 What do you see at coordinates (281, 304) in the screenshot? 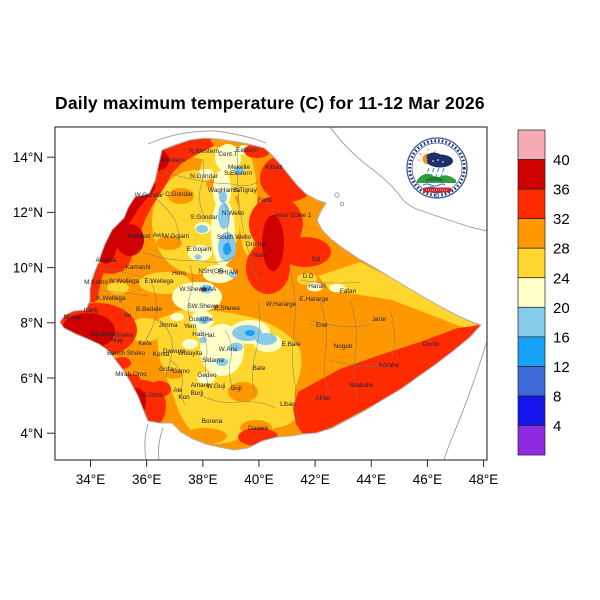
I see `zone-label: W.Hararge` at bounding box center [281, 304].